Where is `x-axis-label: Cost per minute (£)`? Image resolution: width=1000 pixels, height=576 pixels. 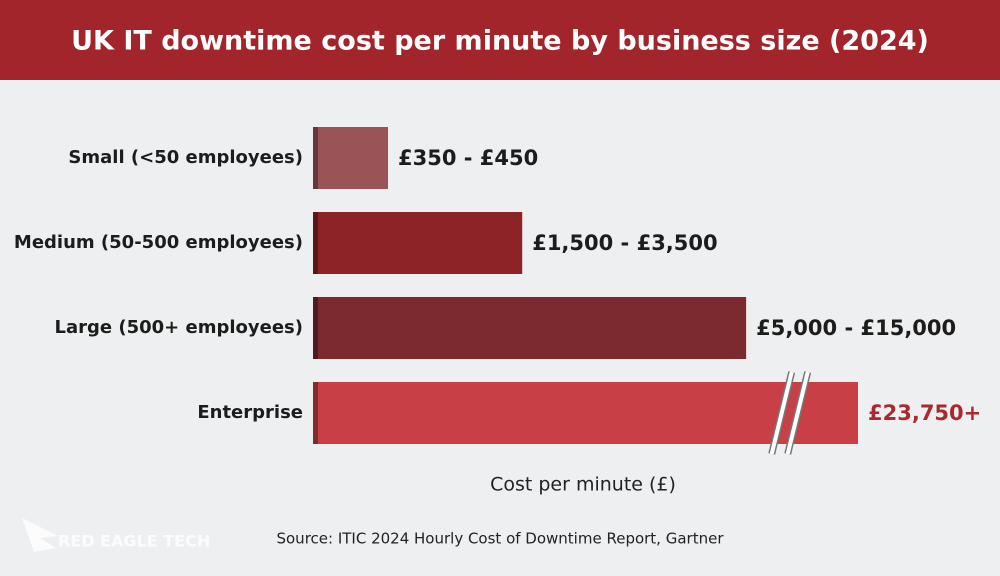
x-axis-label: Cost per minute (£) is located at coordinates (583, 485).